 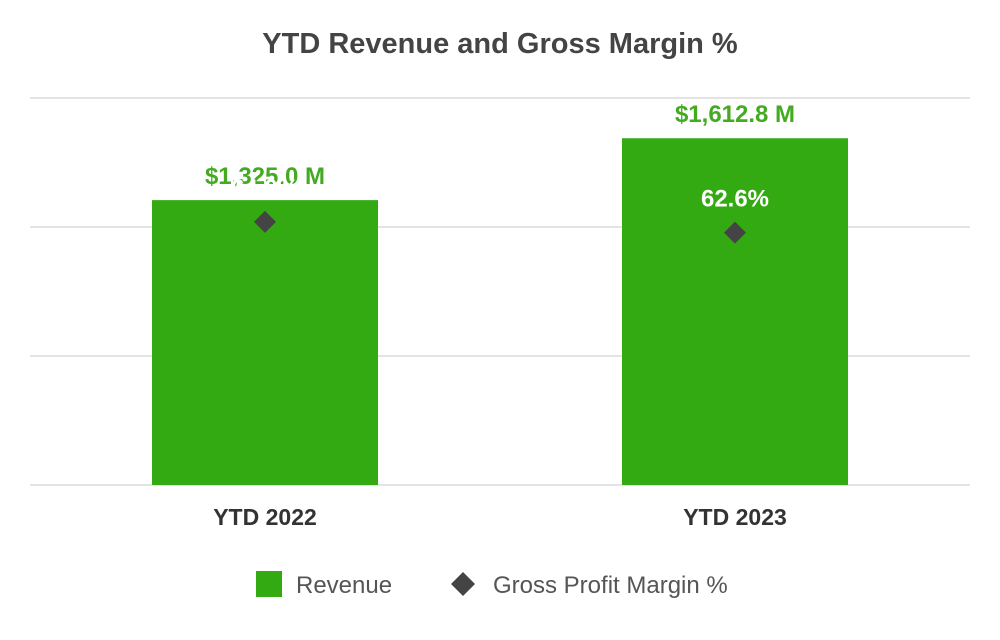 What do you see at coordinates (265, 517) in the screenshot?
I see `x-tick-label: YTD 2022` at bounding box center [265, 517].